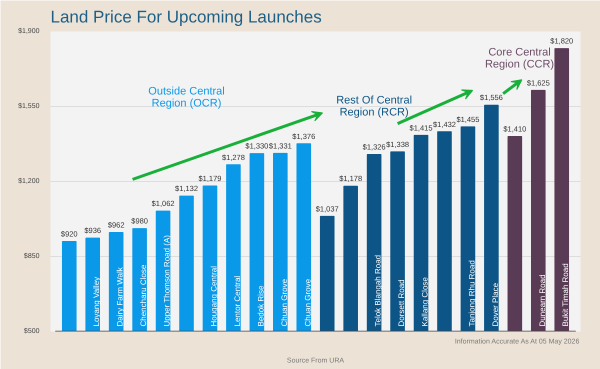  What do you see at coordinates (120, 296) in the screenshot?
I see `x-tick-label: Dairy Farm Walk` at bounding box center [120, 296].